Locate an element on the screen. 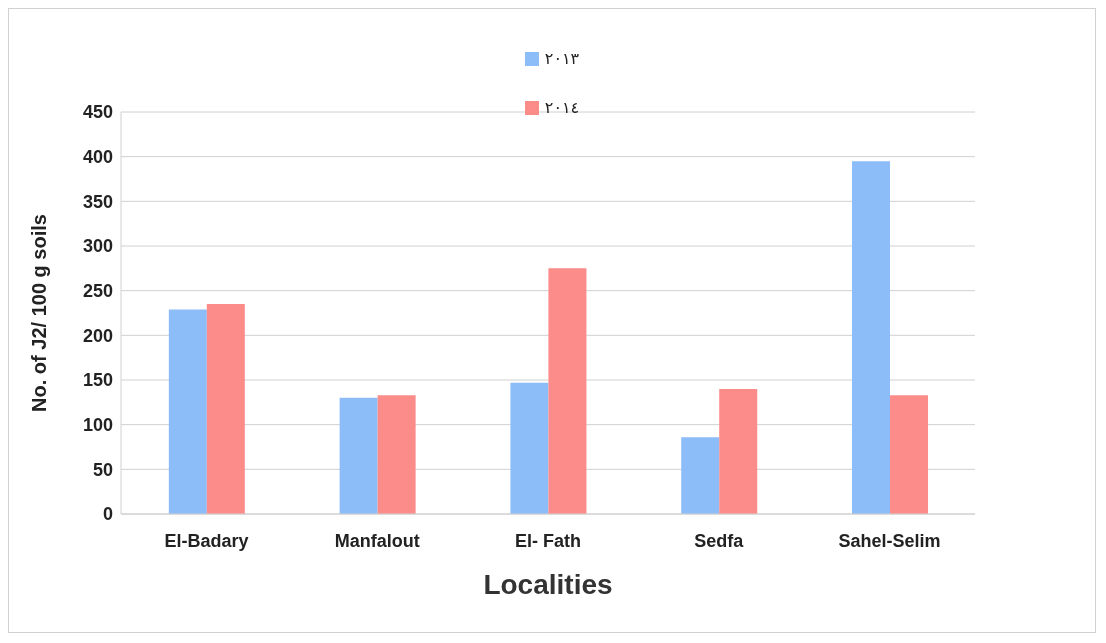 The width and height of the screenshot is (1106, 643). x-tick-label: Sedfa is located at coordinates (719, 540).